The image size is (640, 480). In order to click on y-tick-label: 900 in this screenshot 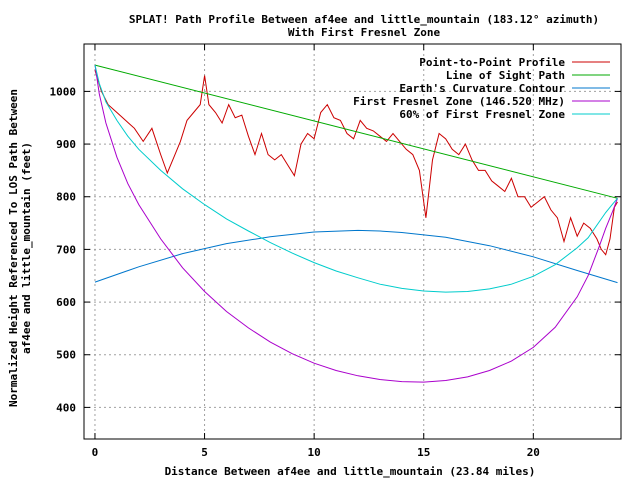, I will do `click(66, 144)`.